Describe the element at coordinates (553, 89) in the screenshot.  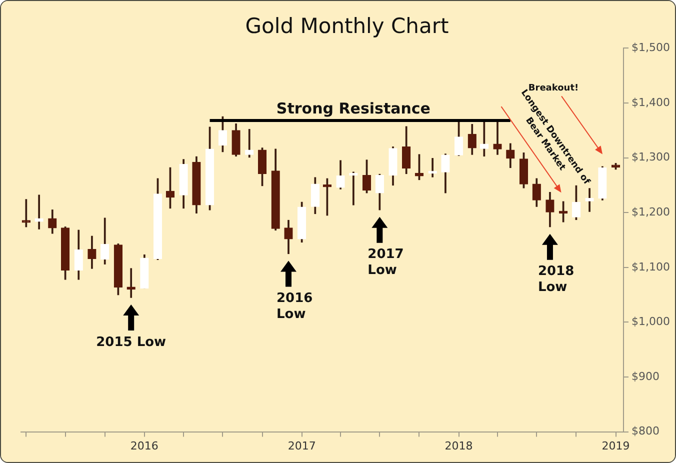
I see `annotation: Breakout!` at that location.